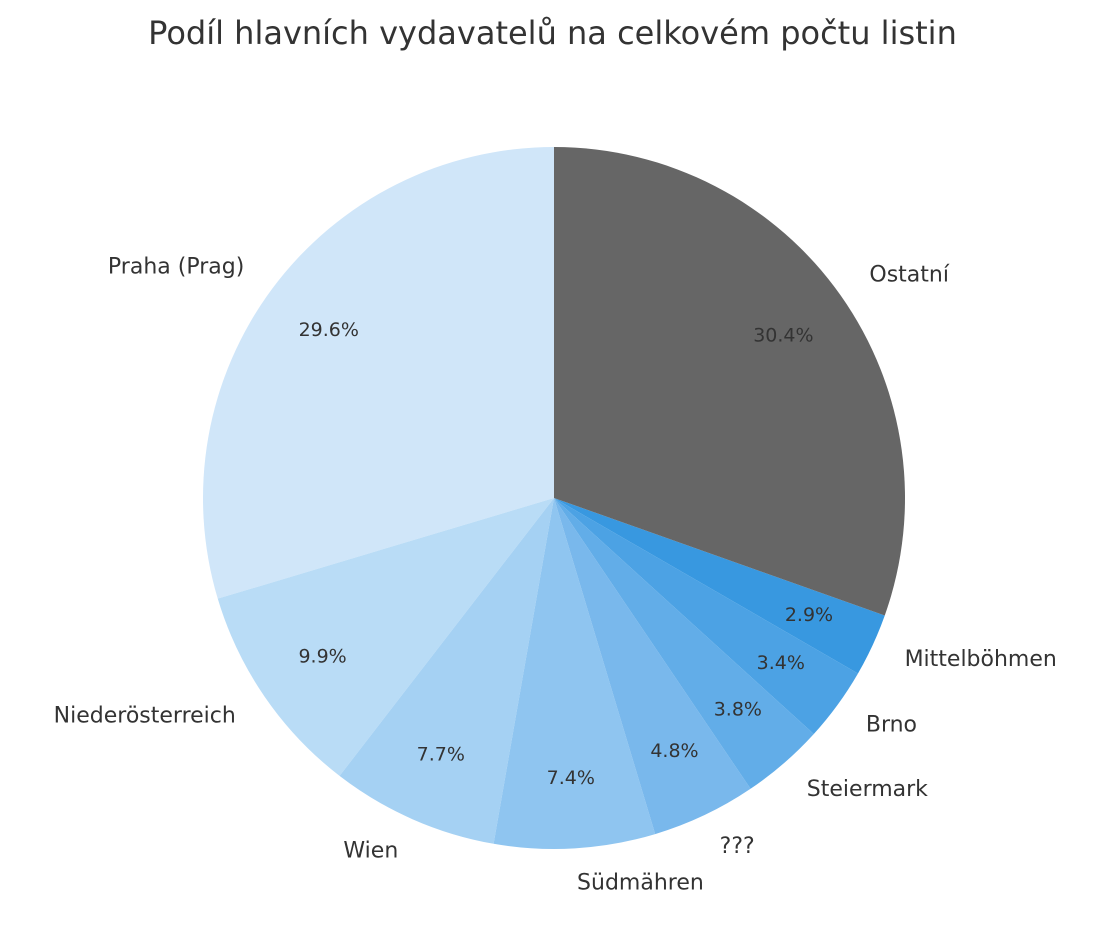 This screenshot has height=952, width=1105. Describe the element at coordinates (909, 274) in the screenshot. I see `slice-label-ostatni: Ostatní` at that location.